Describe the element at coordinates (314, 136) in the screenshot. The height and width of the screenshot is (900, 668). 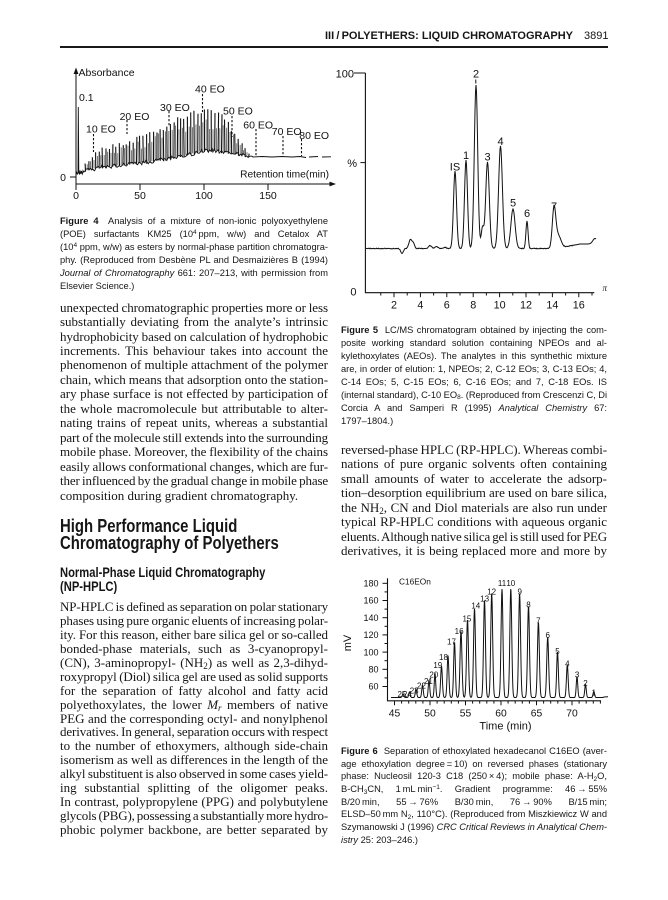
I see `svg-text: 80 EO` at that location.